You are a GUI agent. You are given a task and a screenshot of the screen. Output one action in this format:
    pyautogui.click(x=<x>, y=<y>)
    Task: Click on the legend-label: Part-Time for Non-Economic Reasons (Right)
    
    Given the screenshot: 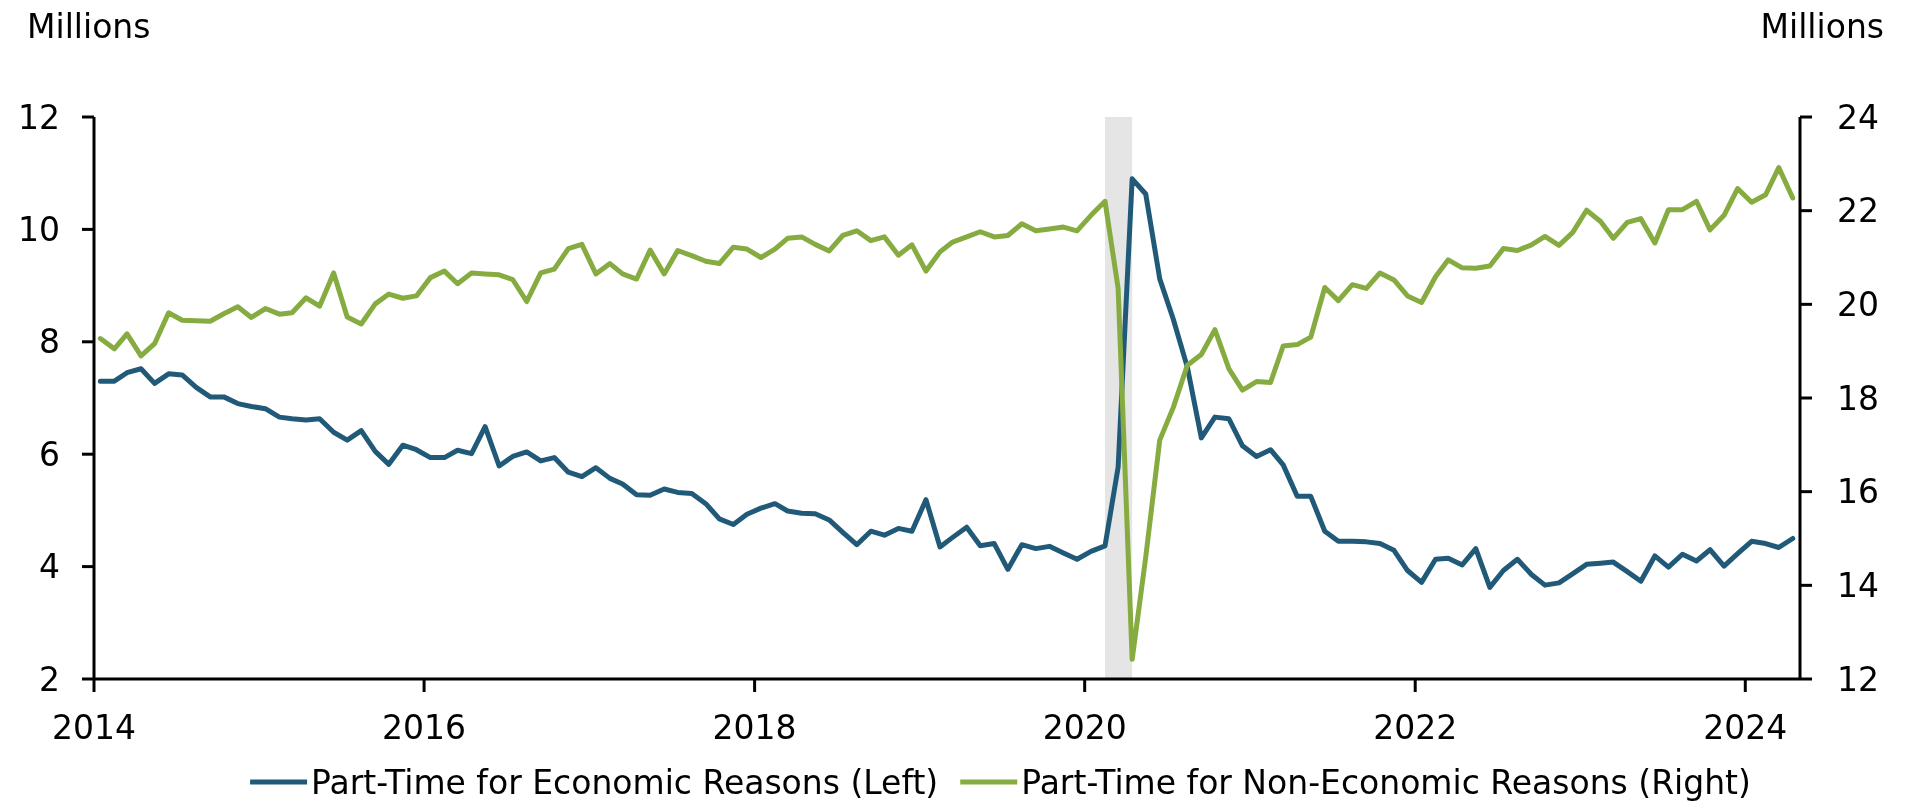 What is the action you would take?
    pyautogui.click(x=1386, y=782)
    